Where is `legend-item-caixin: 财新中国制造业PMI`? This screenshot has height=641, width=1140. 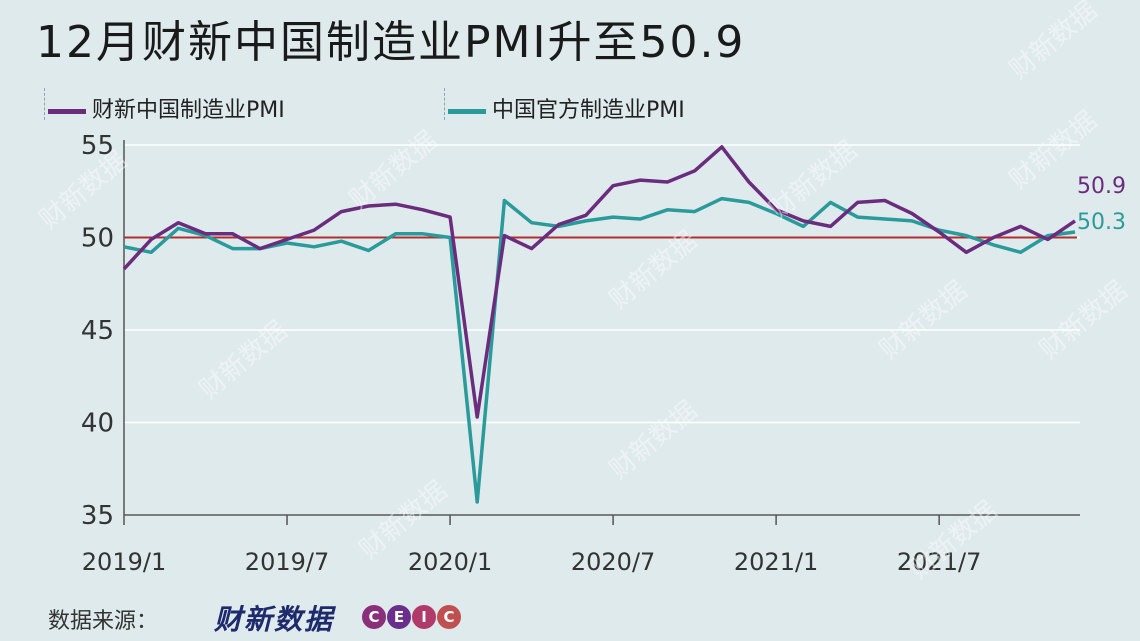 legend-item-caixin: 财新中国制造业PMI is located at coordinates (164, 106).